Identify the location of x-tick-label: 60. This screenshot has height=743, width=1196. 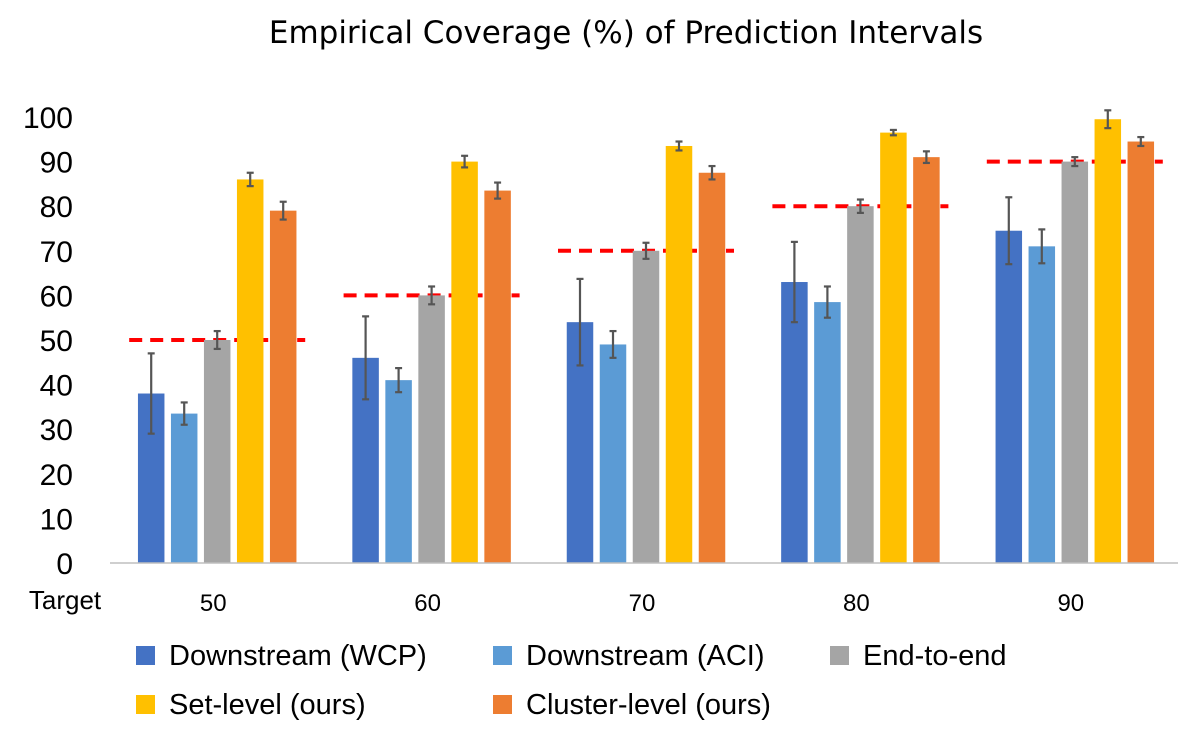
(427, 603).